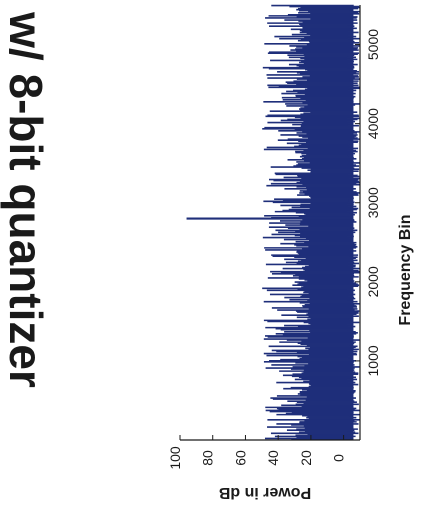  Describe the element at coordinates (175, 458) in the screenshot. I see `y-tick-label: 100` at that location.